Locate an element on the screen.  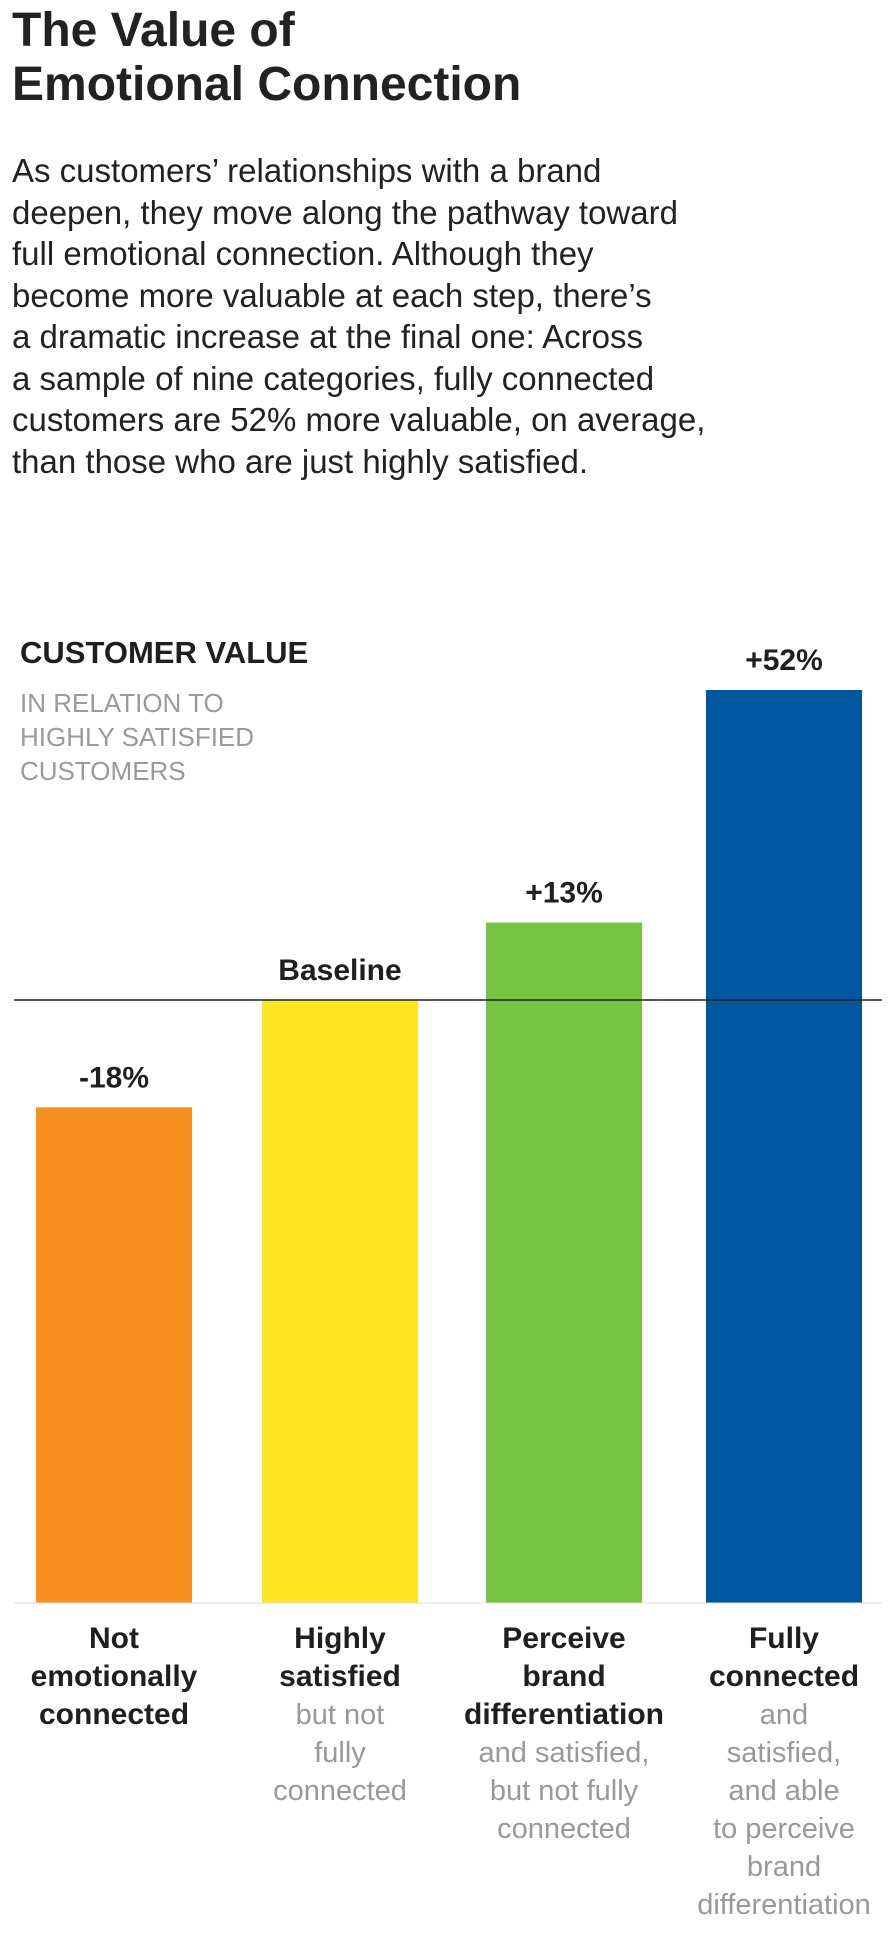
category-label-note: differentiation is located at coordinates (784, 1905).